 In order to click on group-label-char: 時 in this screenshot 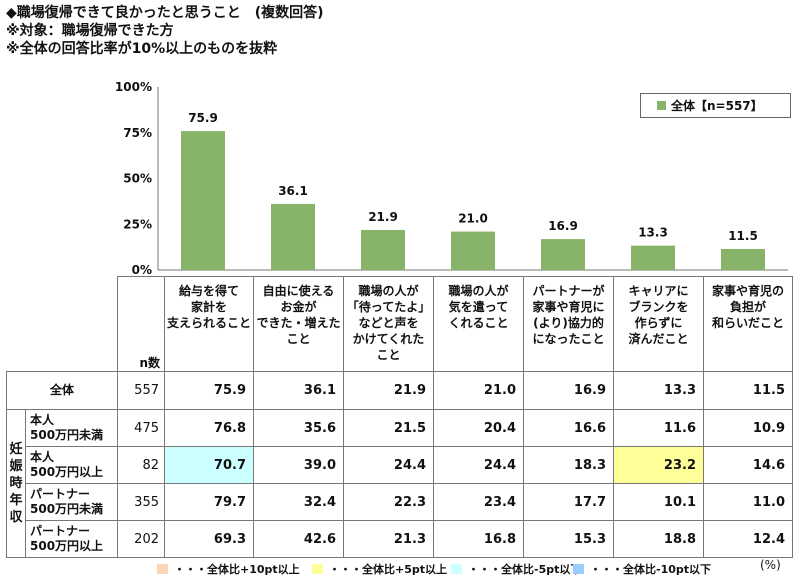, I will do `click(16, 483)`.